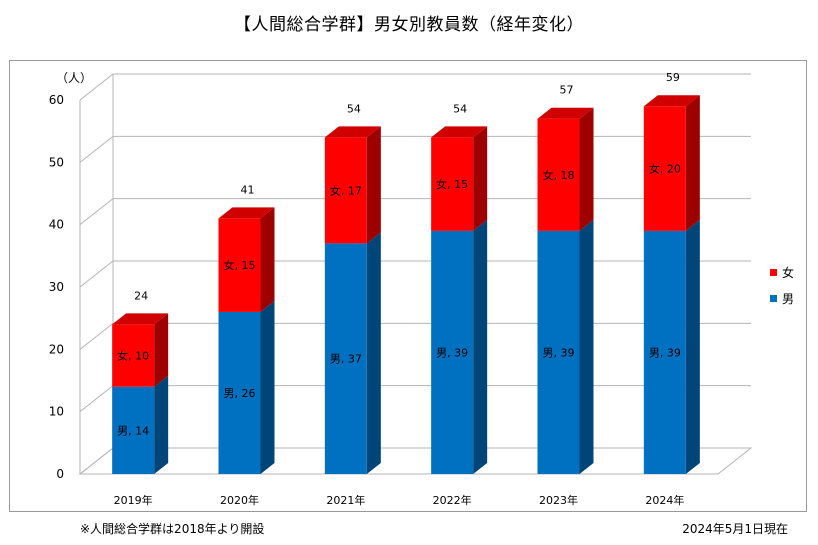 This screenshot has height=545, width=818. I want to click on y-tick-label: 60, so click(56, 100).